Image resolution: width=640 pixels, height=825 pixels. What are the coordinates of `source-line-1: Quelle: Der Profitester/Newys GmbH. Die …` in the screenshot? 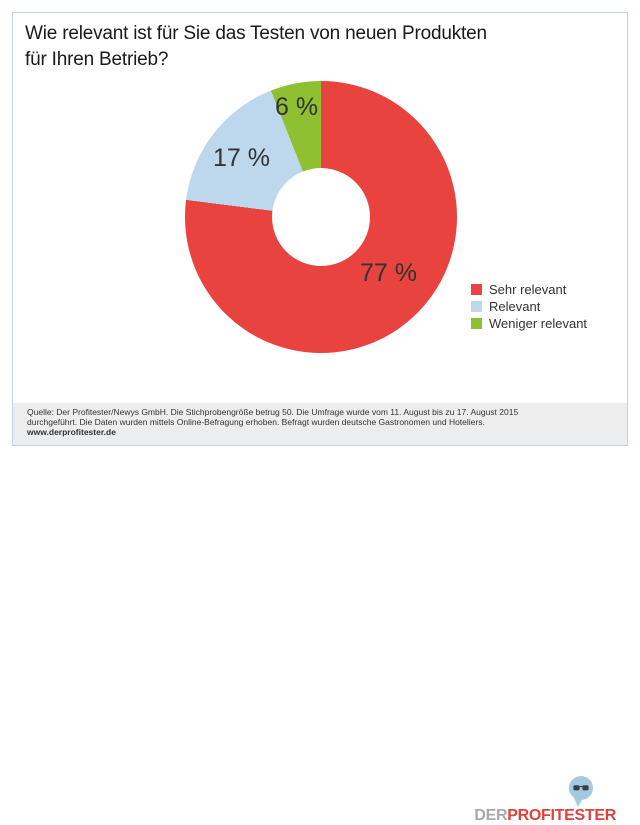 It's located at (273, 412).